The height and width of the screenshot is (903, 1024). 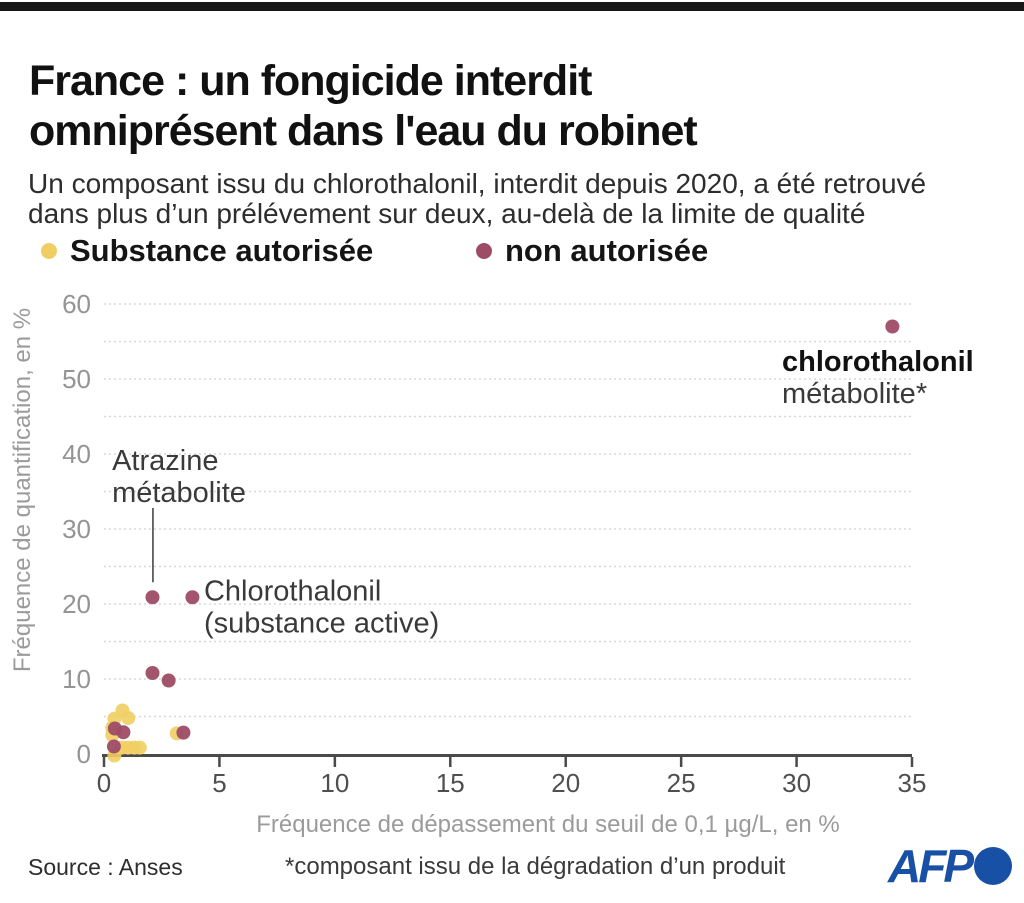 I want to click on annotation-label: Chlorothalonil, so click(x=292, y=591).